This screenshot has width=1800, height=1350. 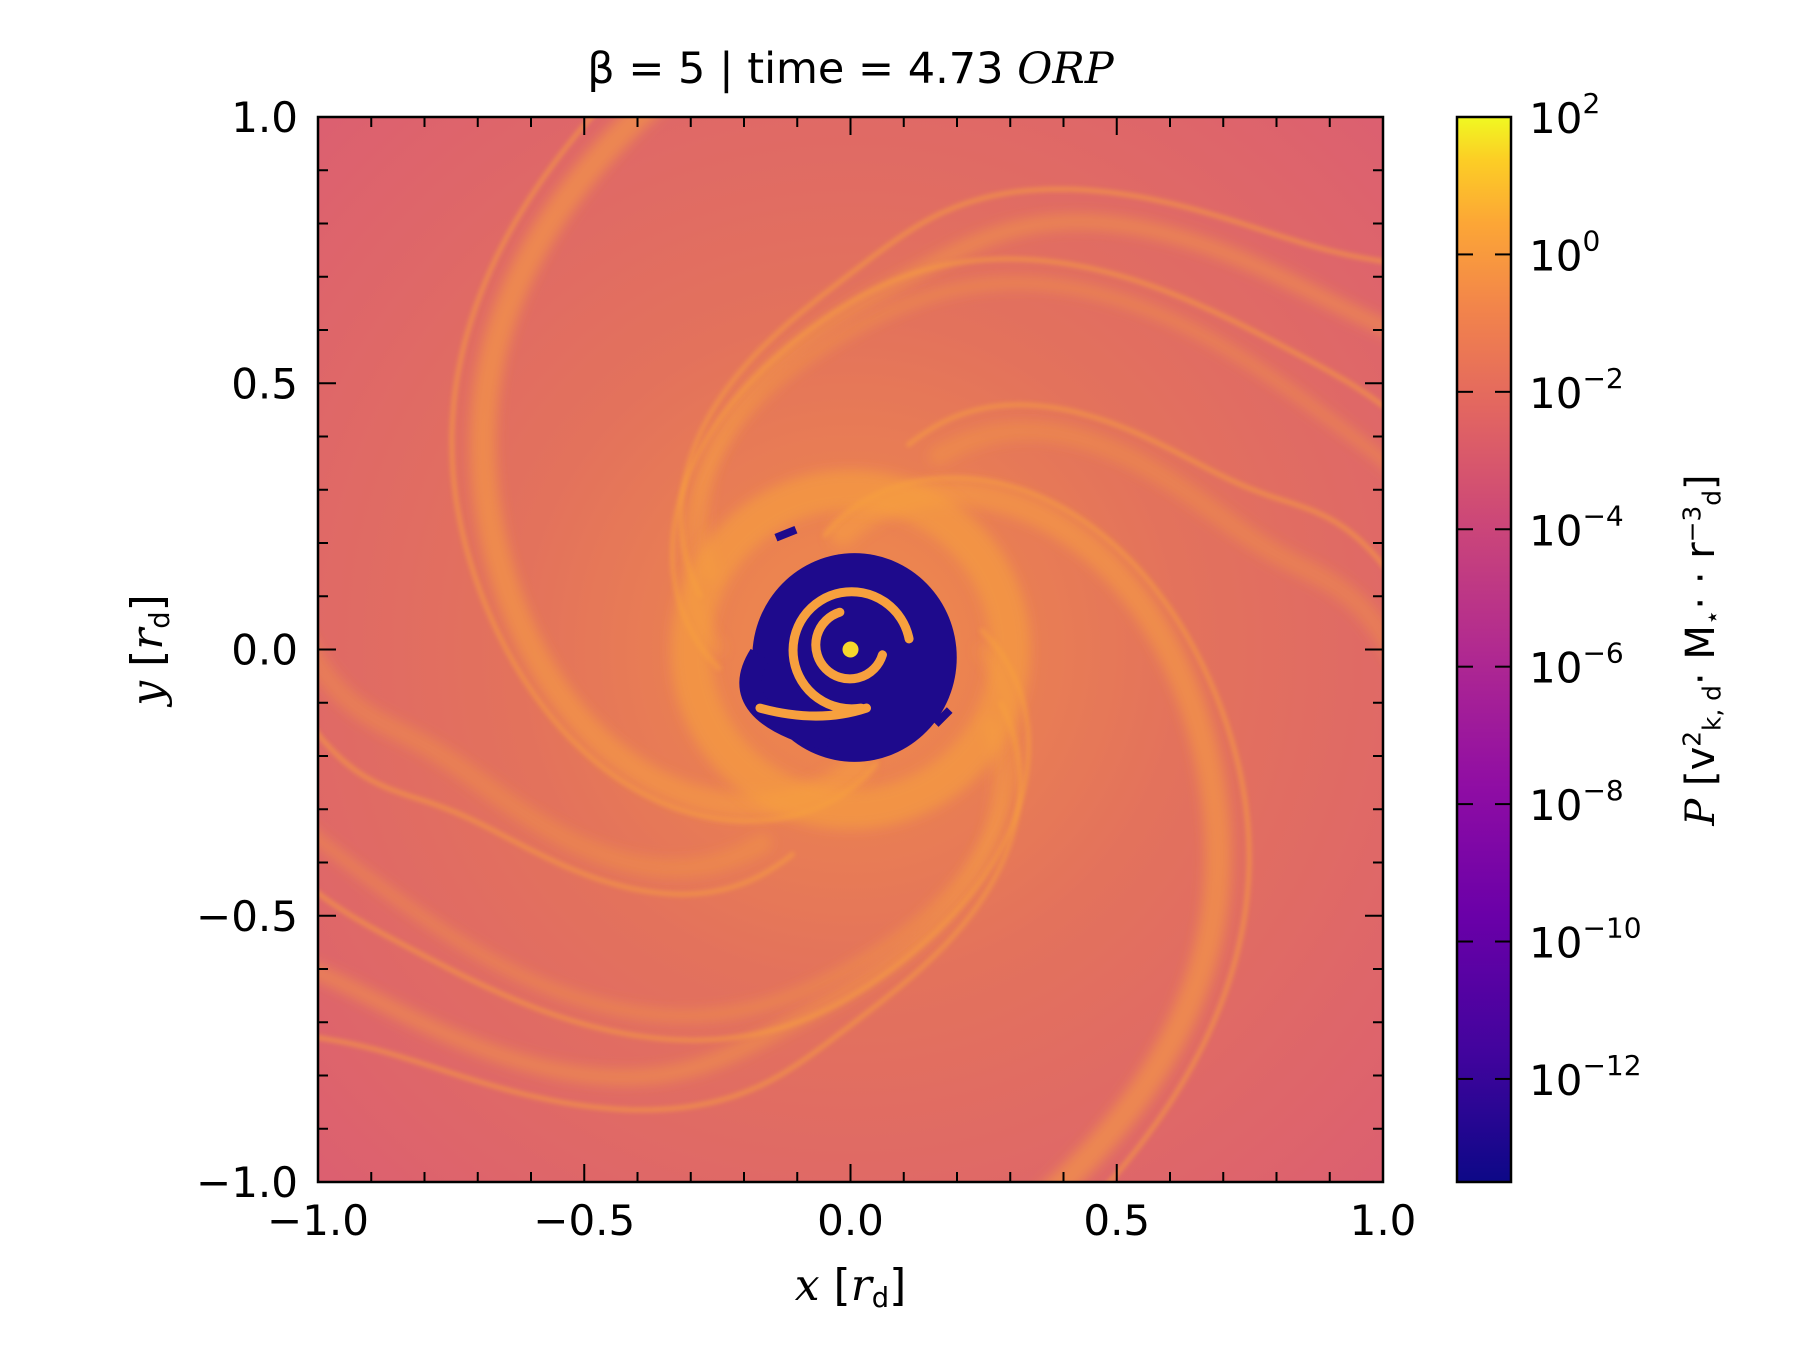 What do you see at coordinates (850, 69) in the screenshot?
I see `chart-title: β = 5 | time = 4.73 ORP` at bounding box center [850, 69].